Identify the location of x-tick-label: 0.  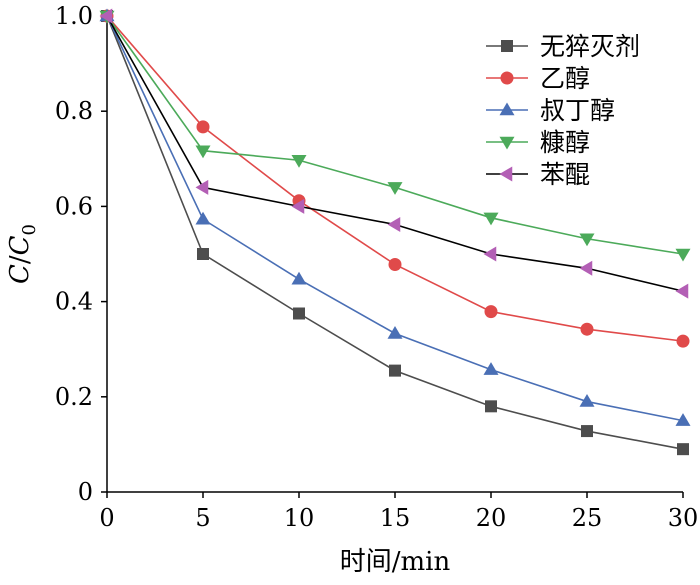
(106, 518).